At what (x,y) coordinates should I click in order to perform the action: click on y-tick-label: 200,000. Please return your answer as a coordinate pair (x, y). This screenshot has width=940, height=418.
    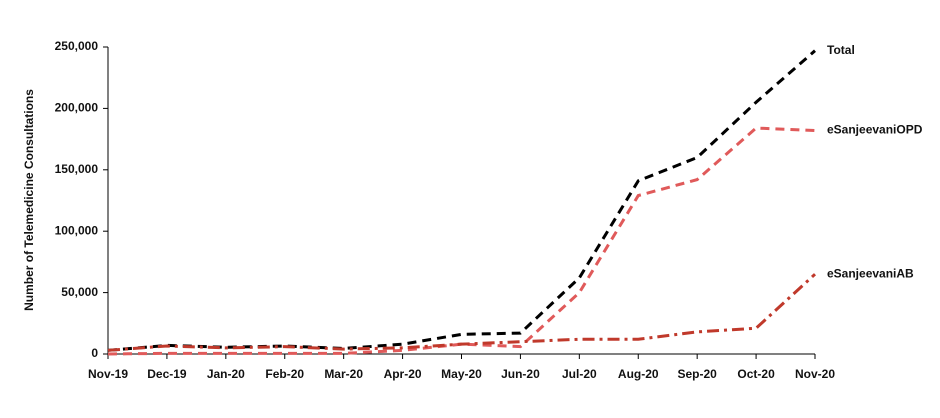
    Looking at the image, I should click on (77, 108).